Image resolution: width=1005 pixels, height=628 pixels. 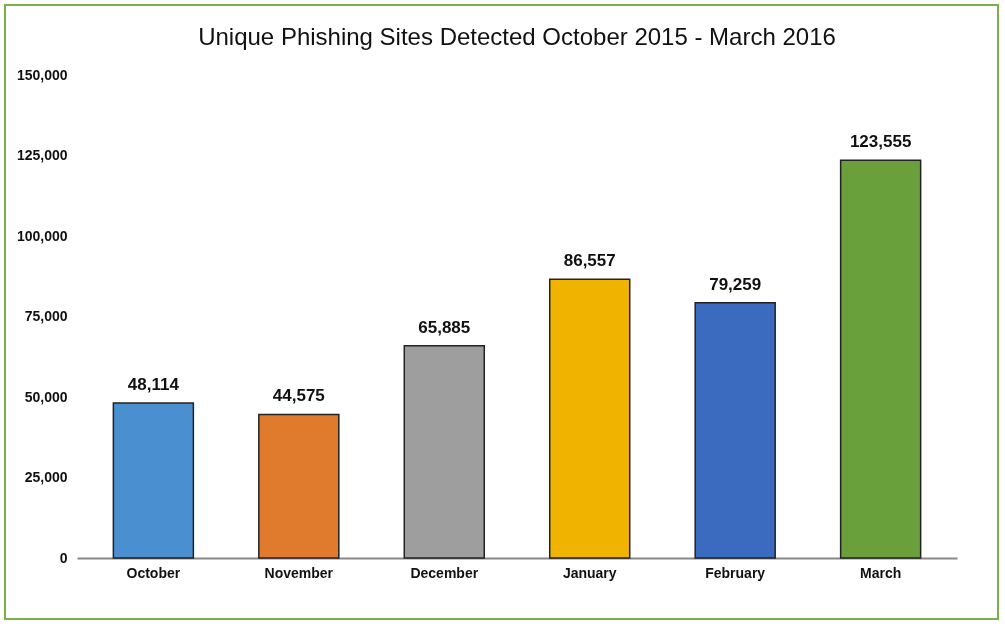 What do you see at coordinates (299, 572) in the screenshot?
I see `x-tick-label: November` at bounding box center [299, 572].